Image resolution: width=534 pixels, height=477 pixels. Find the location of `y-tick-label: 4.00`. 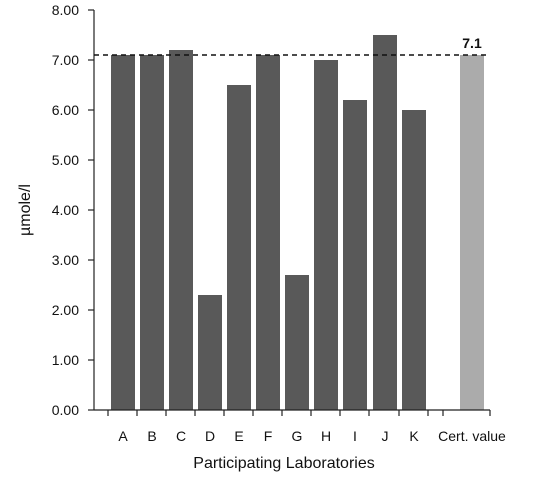

y-tick-label: 4.00 is located at coordinates (65, 210).